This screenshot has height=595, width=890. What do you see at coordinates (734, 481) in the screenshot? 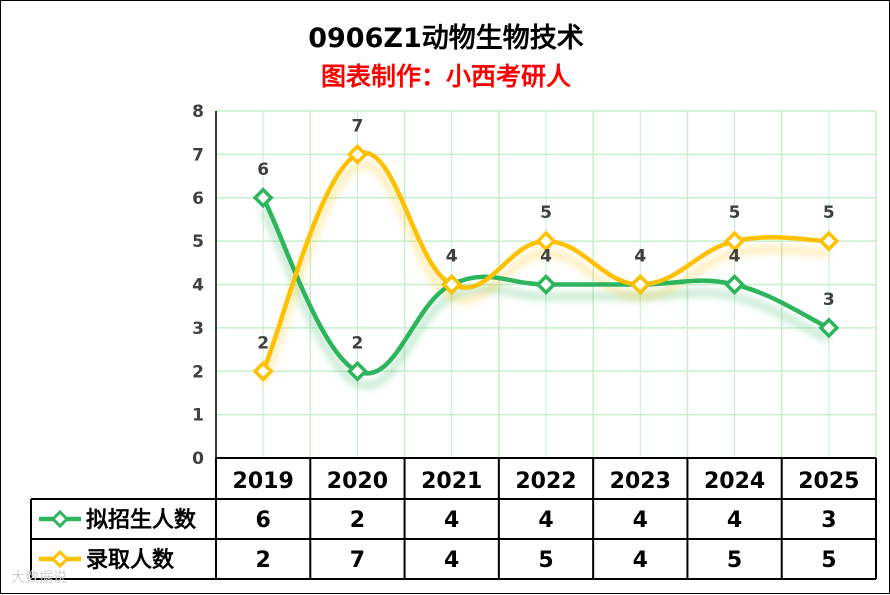
I see `x-category-label: 2024` at bounding box center [734, 481].